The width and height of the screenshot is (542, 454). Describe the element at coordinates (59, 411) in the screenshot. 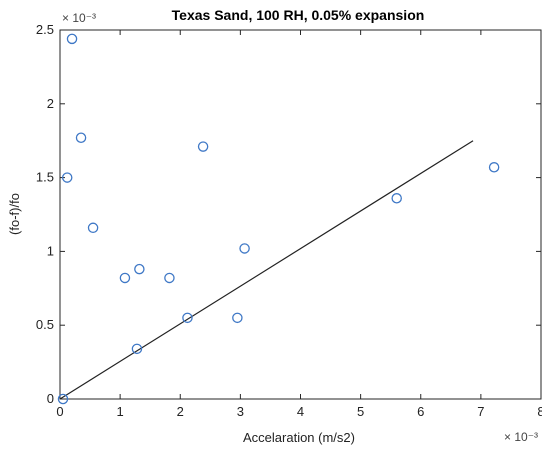

I see `x-tick-label: 0` at that location.